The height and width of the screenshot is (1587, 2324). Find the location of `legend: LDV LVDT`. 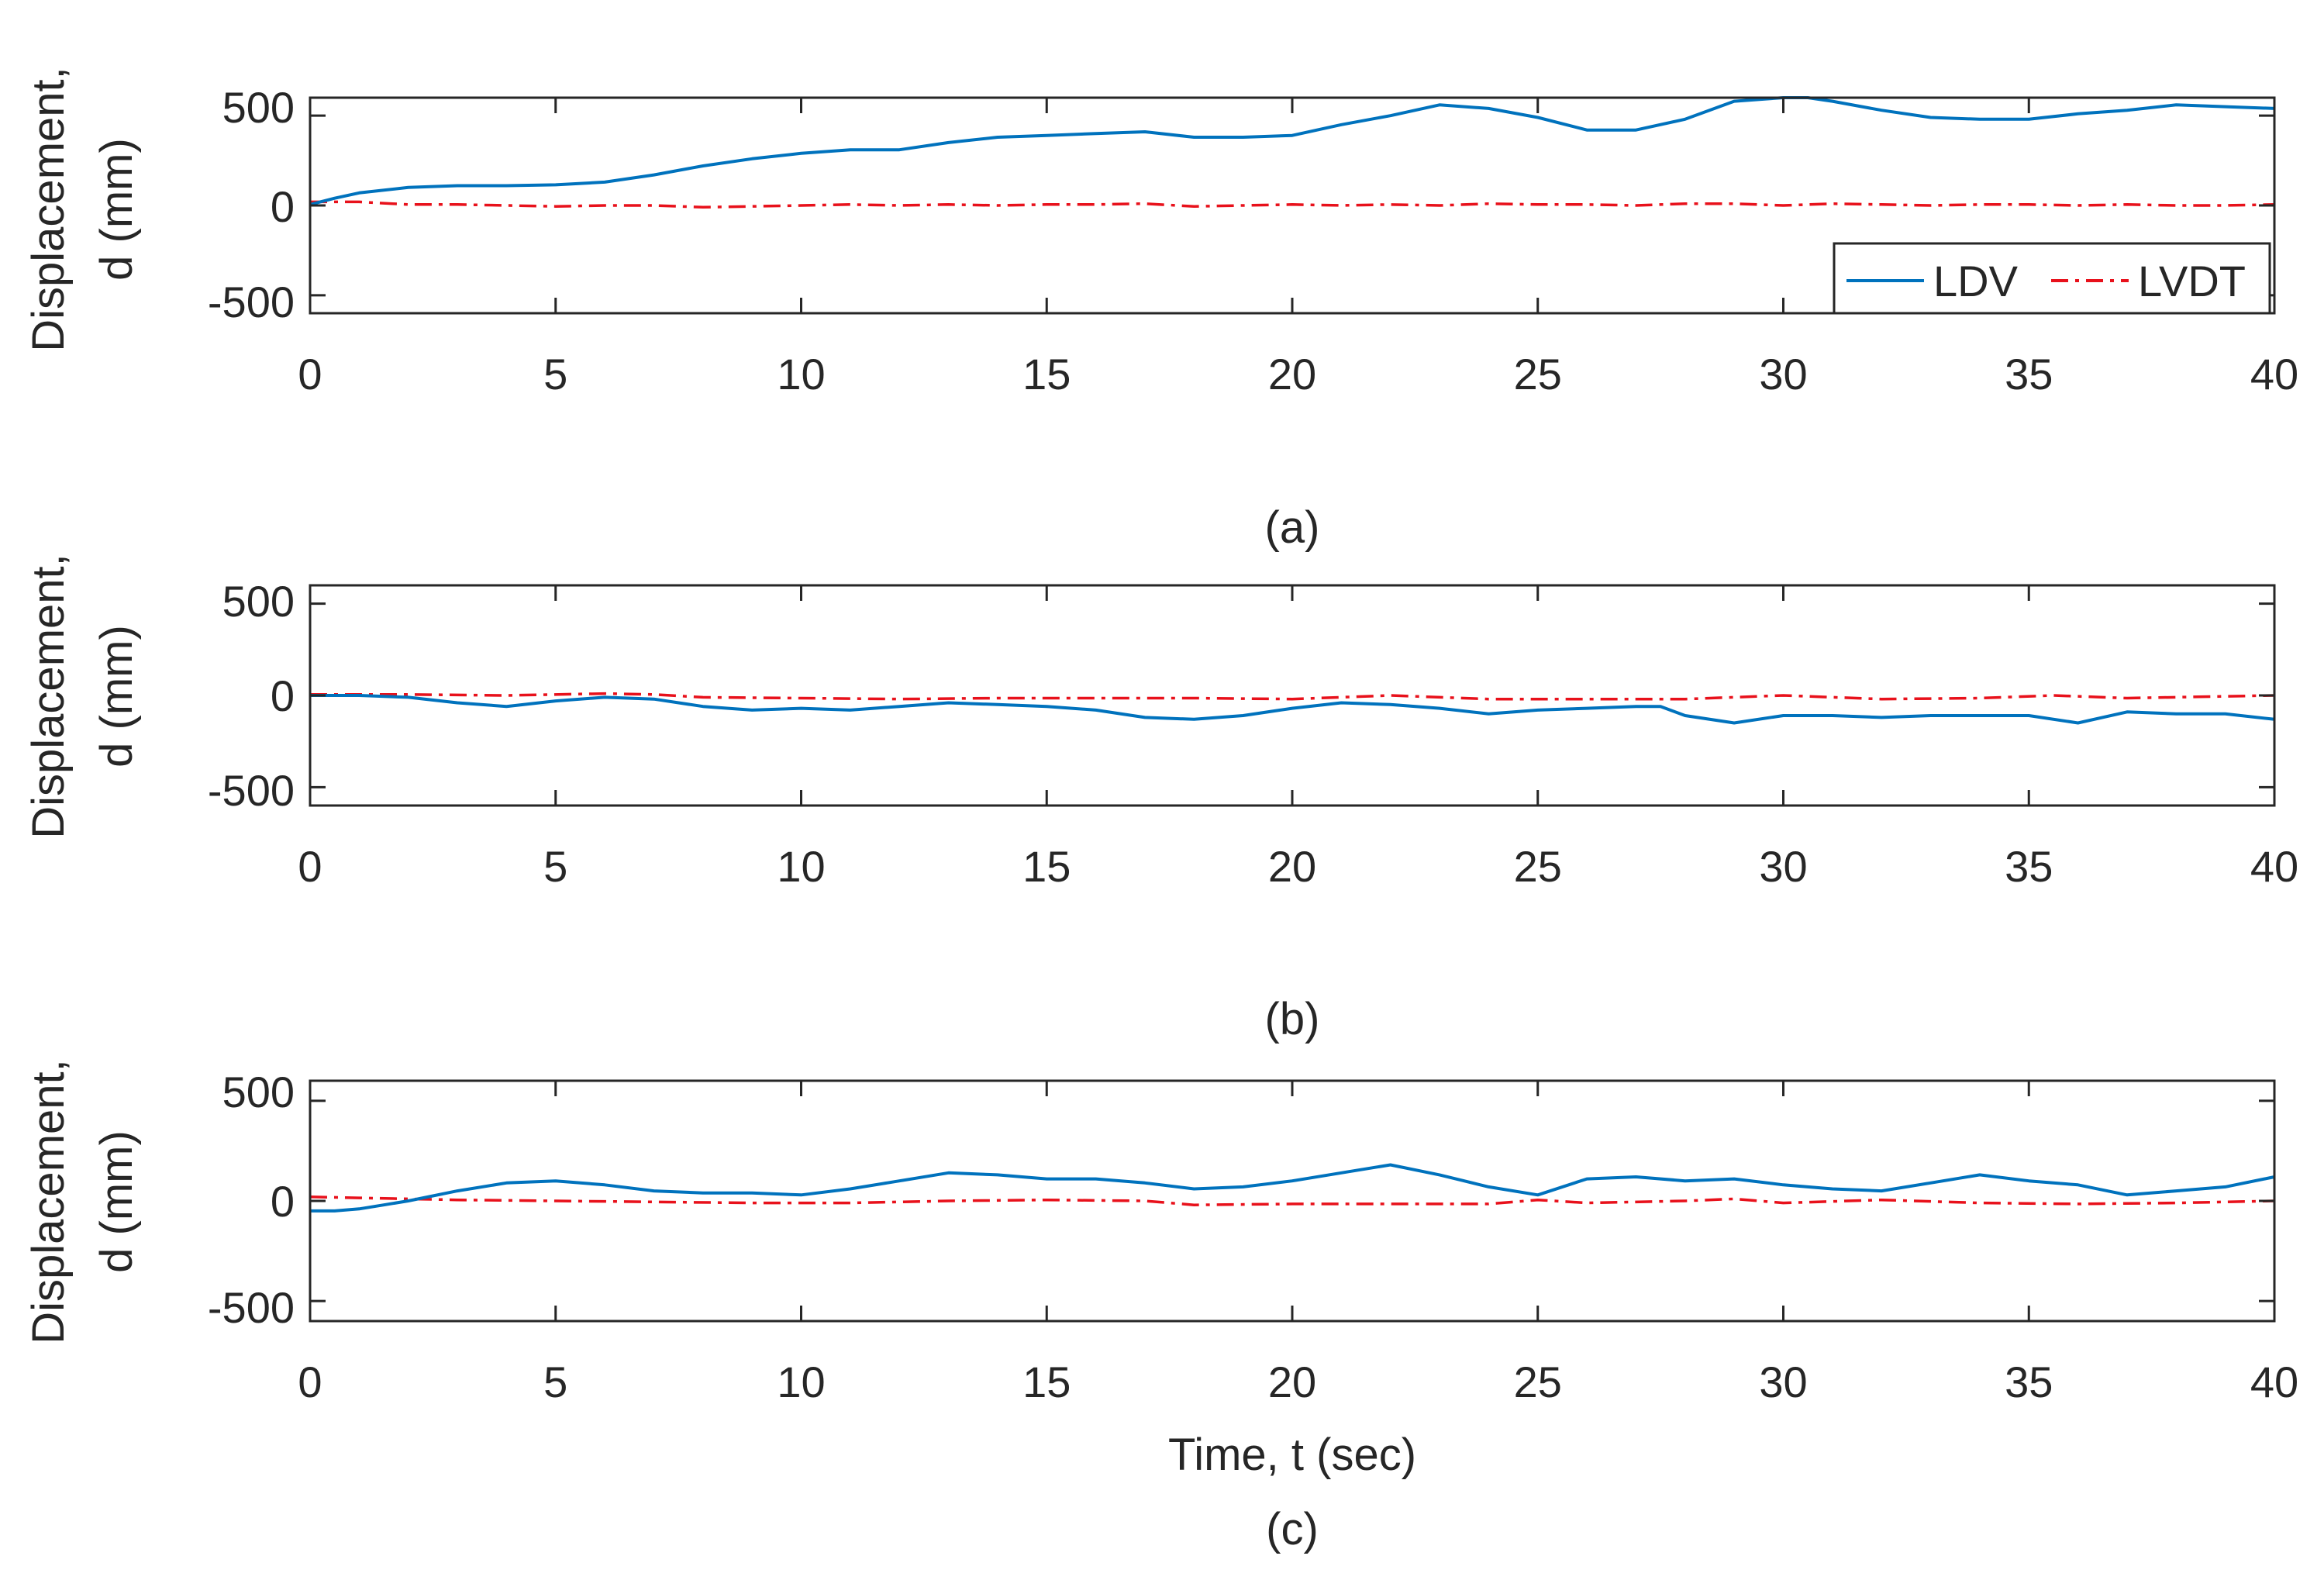

legend: LDV LVDT is located at coordinates (2052, 278).